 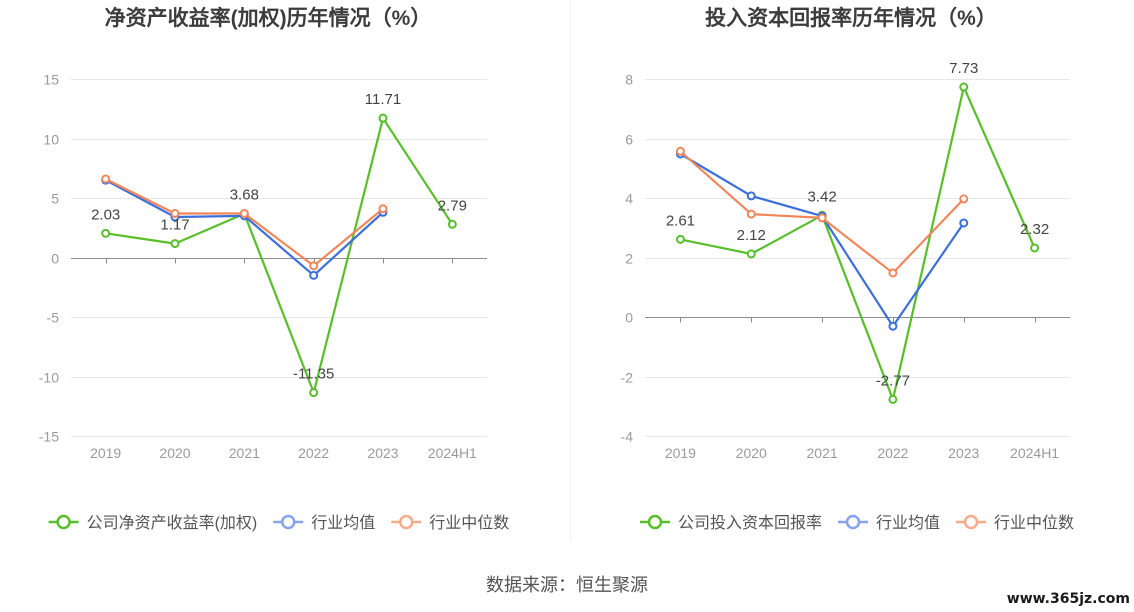 What do you see at coordinates (383, 99) in the screenshot?
I see `data-label: 11.71` at bounding box center [383, 99].